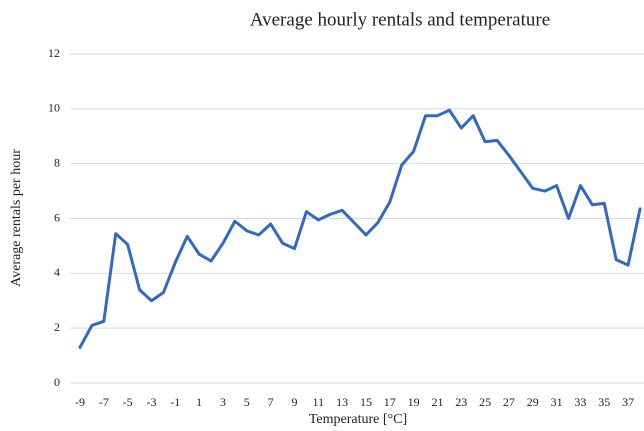 This screenshot has width=644, height=431. Describe the element at coordinates (414, 402) in the screenshot. I see `x-tick-label: 19` at that location.